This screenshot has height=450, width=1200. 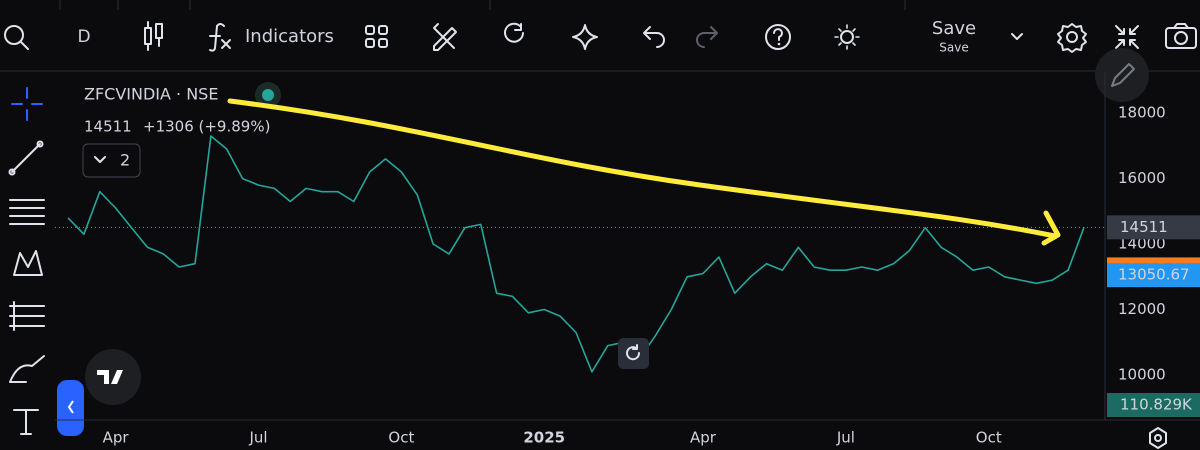 I want to click on logo, so click(x=110, y=377).